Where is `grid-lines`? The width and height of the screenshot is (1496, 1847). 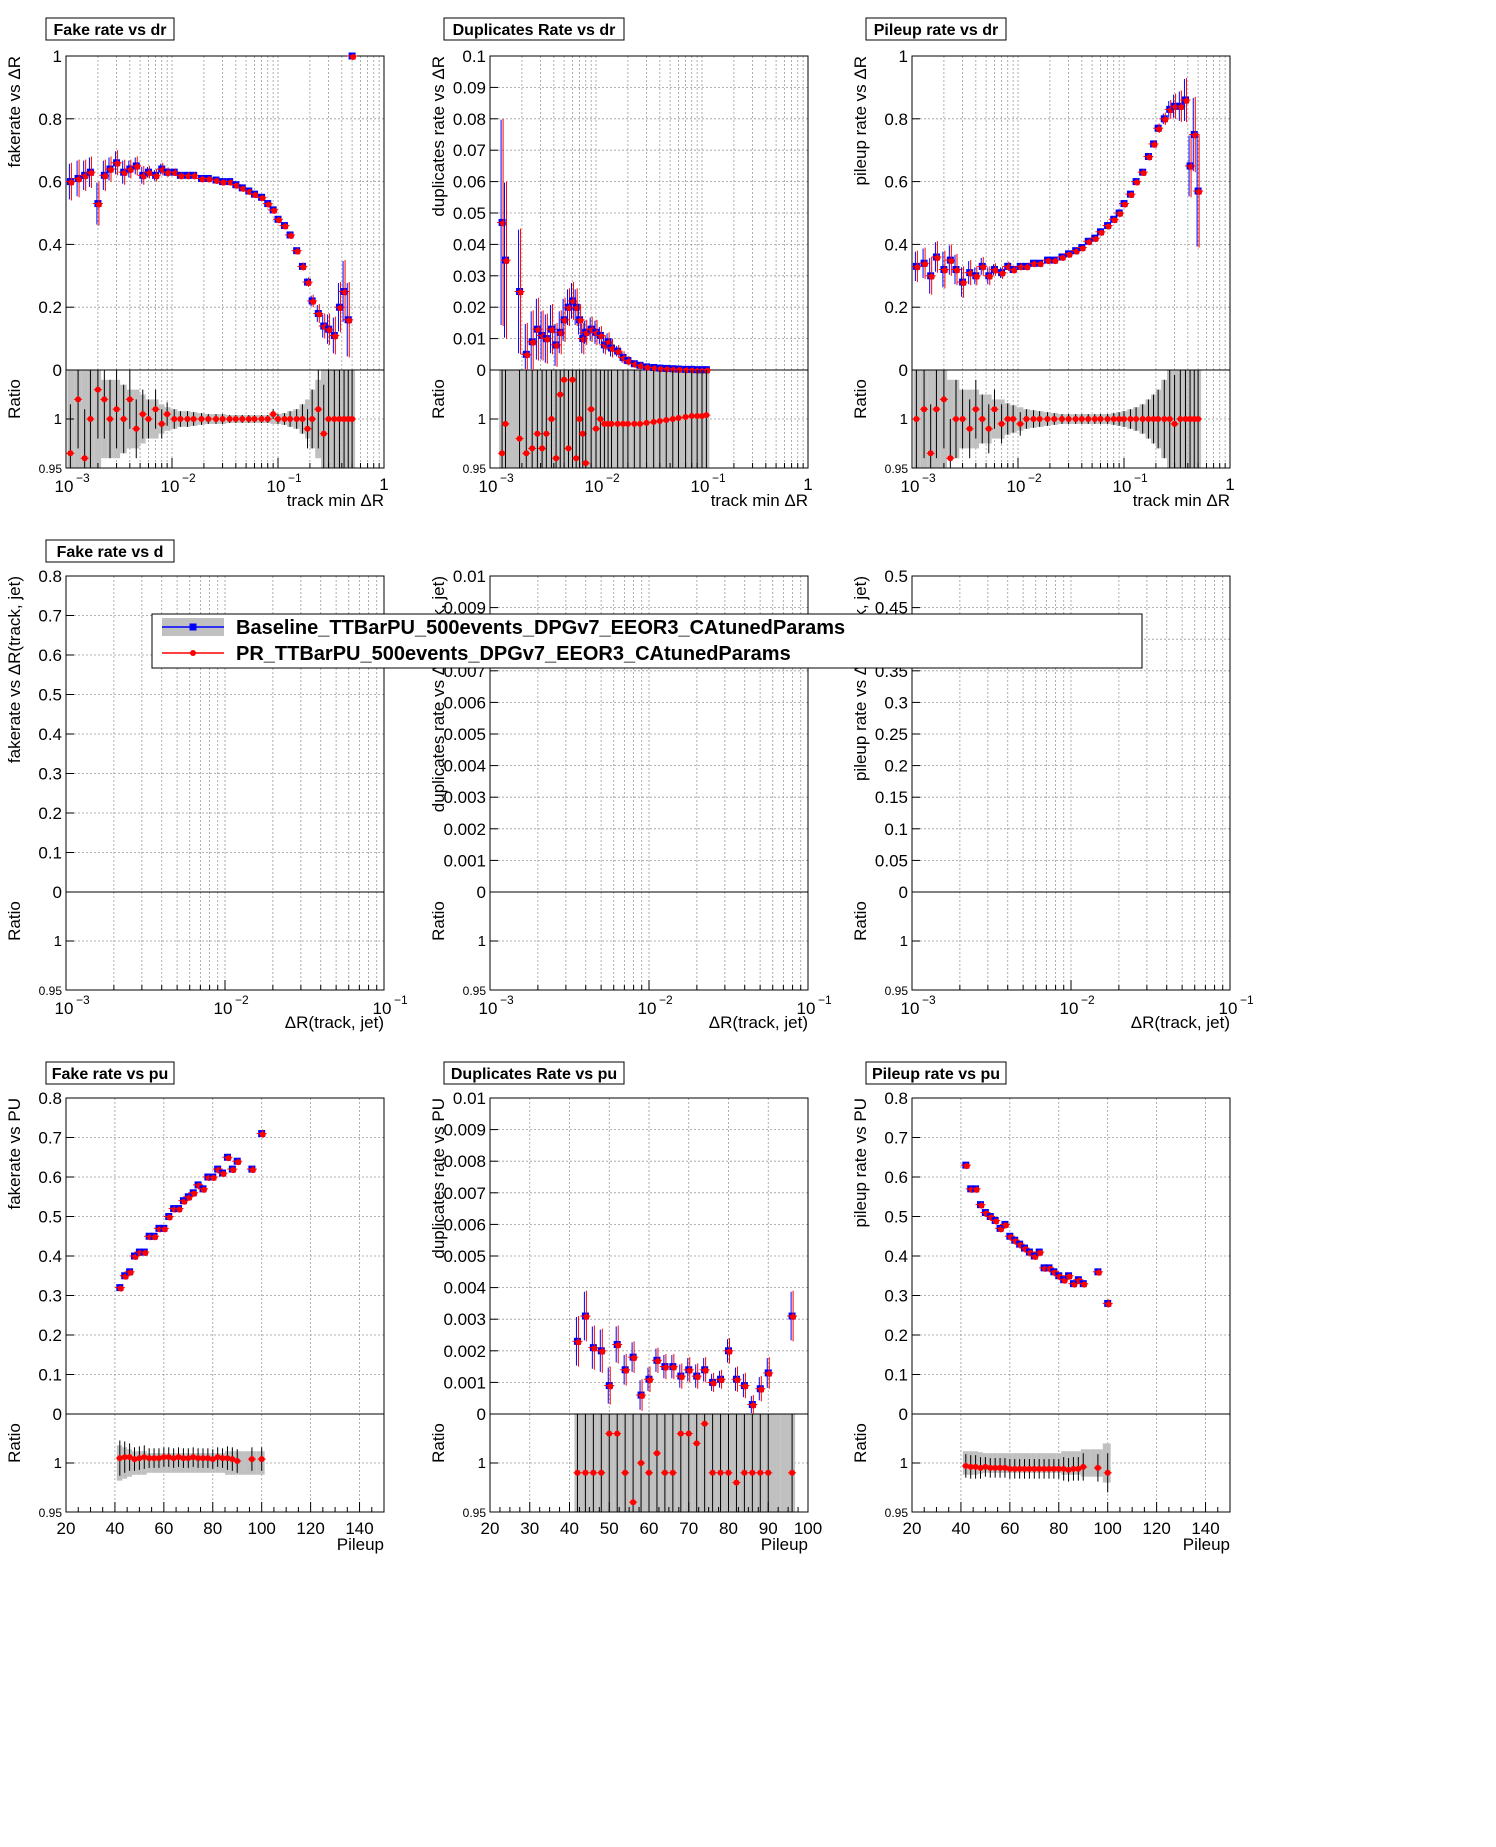 grid-lines is located at coordinates (649, 262).